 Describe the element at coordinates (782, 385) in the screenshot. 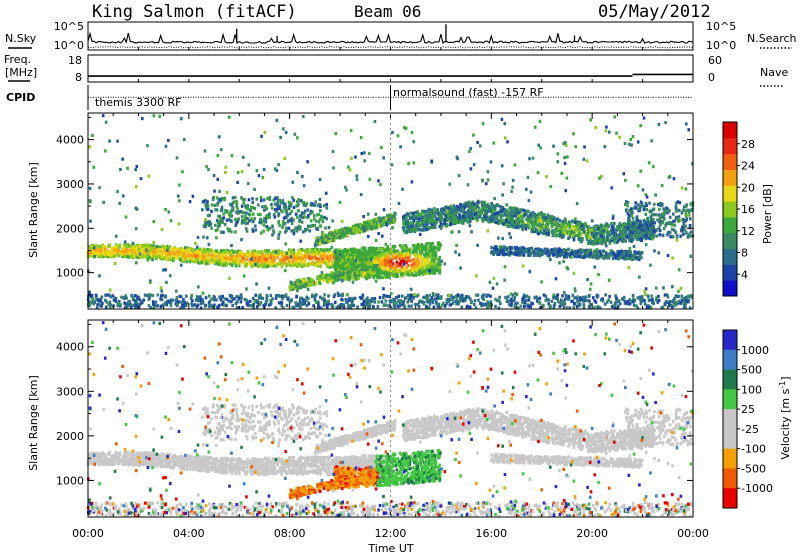

I see `velocity-label-exponent: -1` at that location.